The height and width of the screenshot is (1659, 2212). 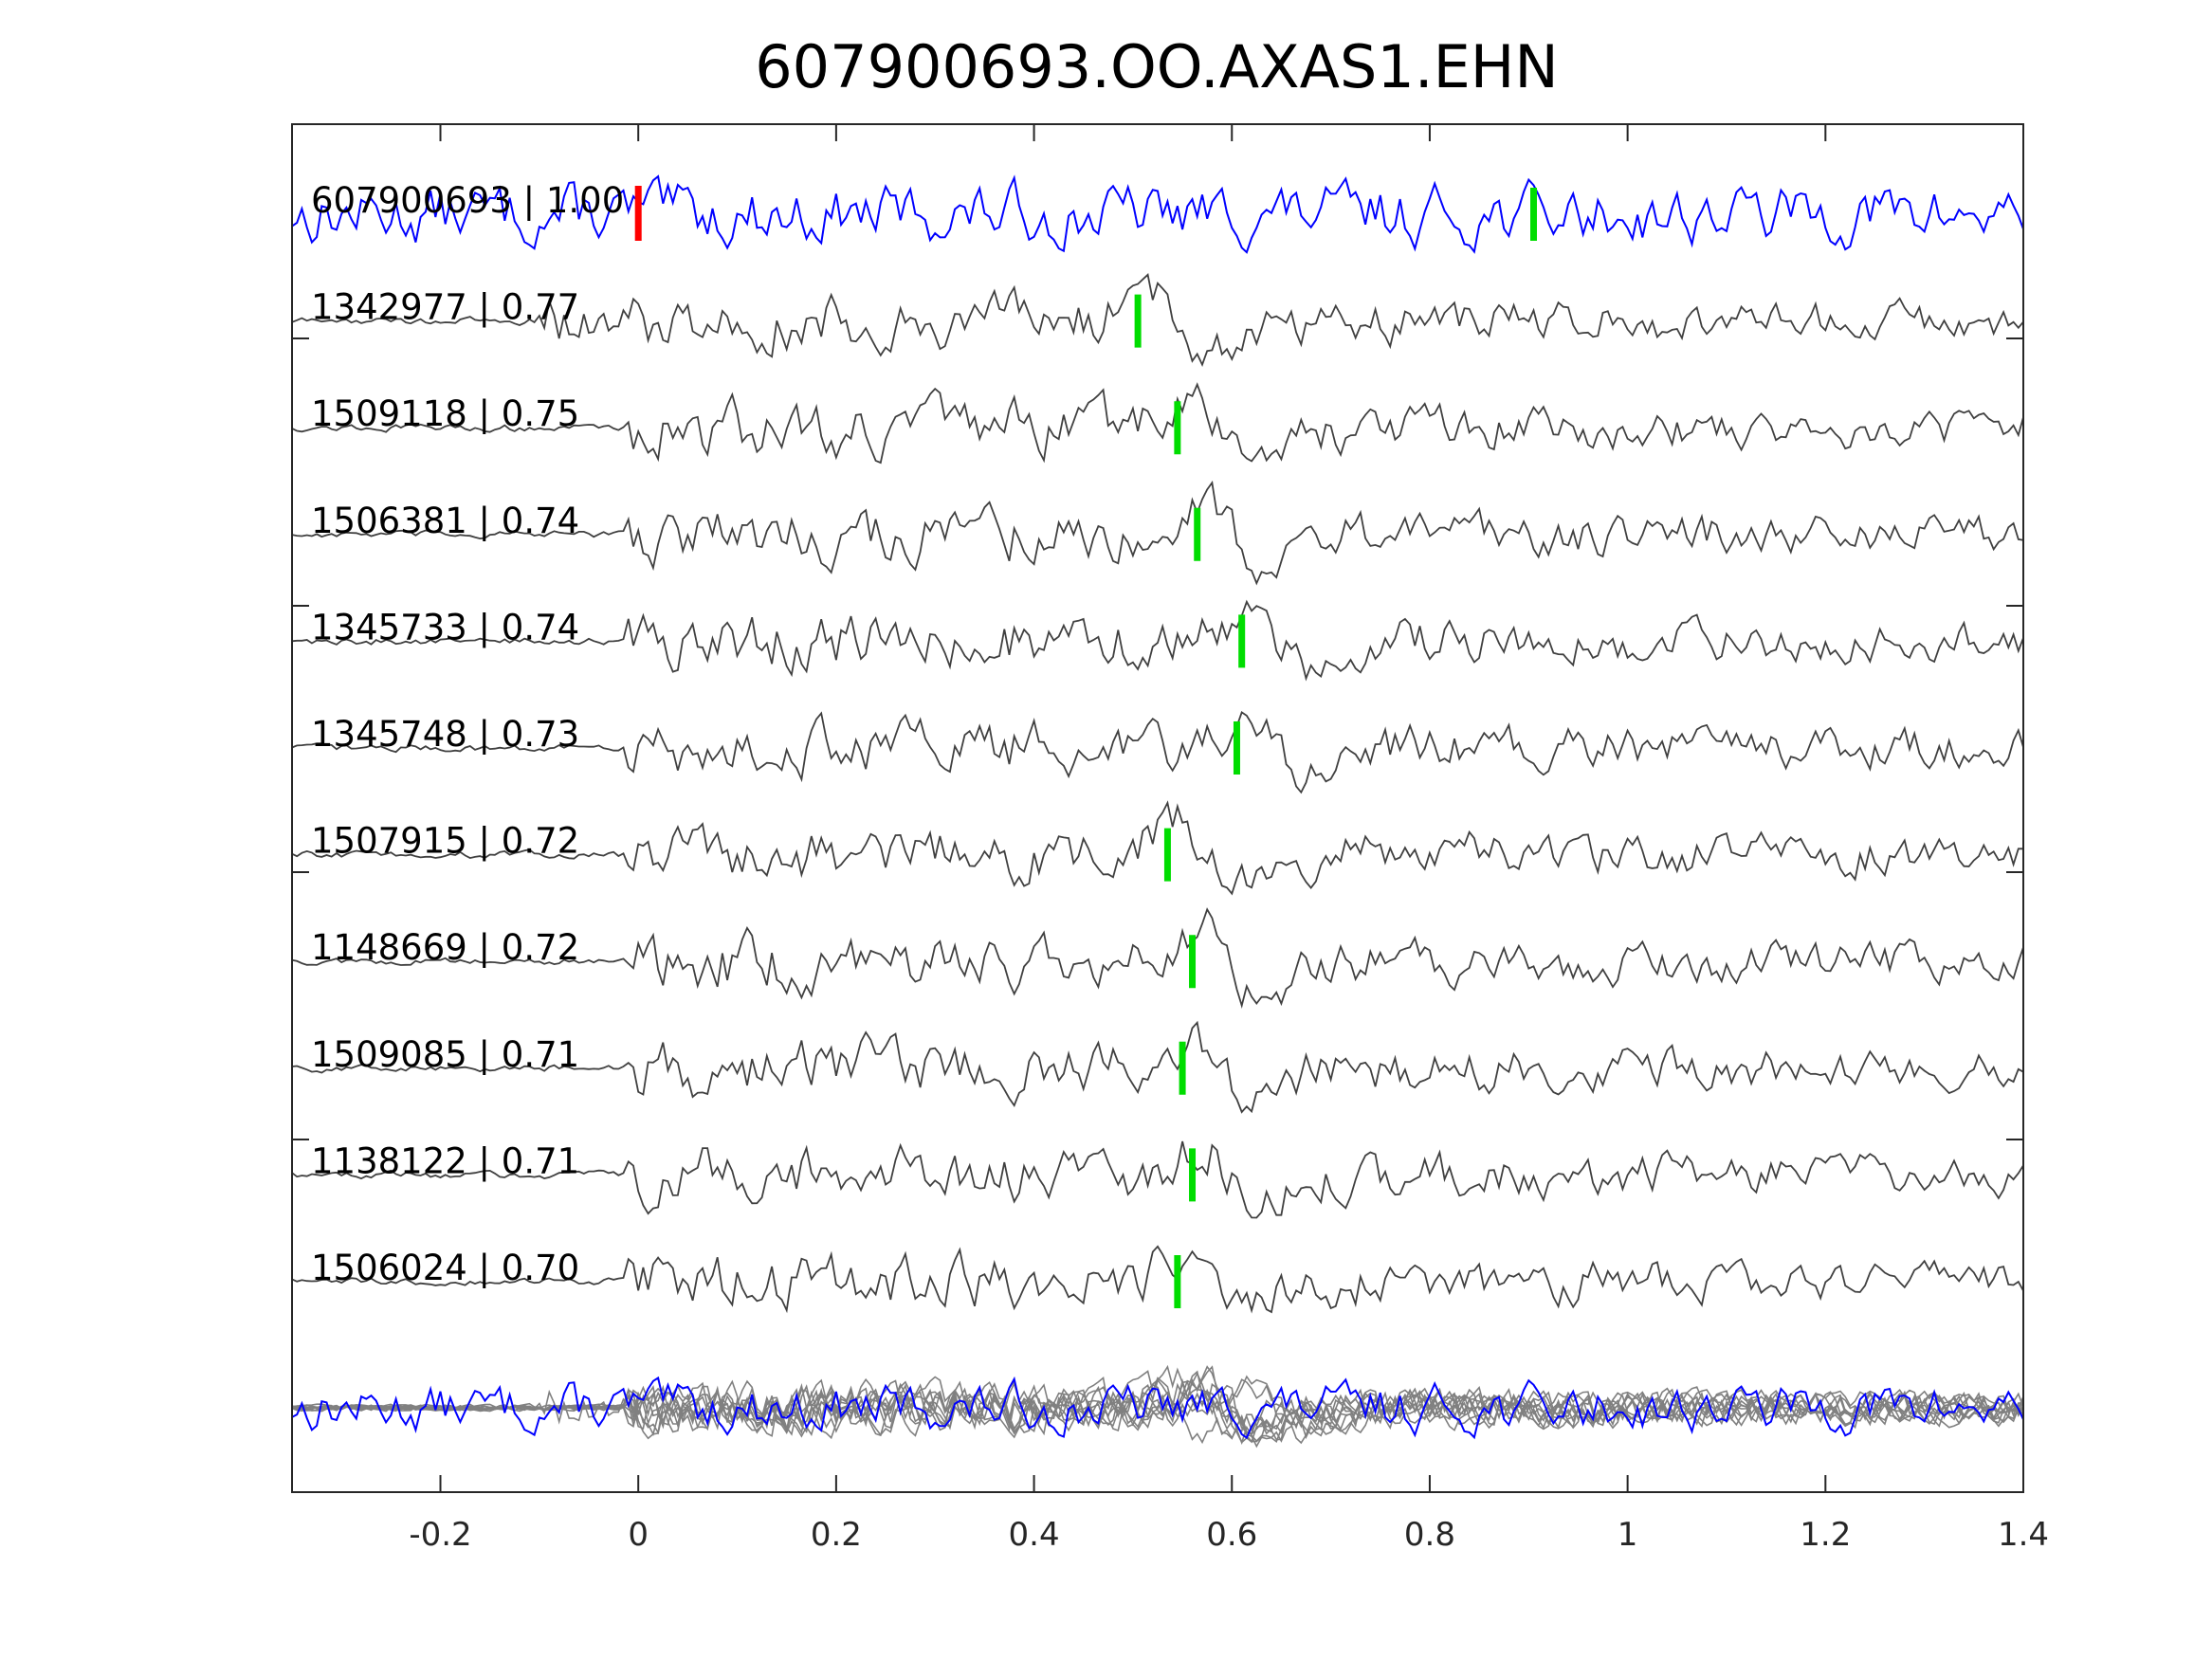 What do you see at coordinates (445, 1268) in the screenshot?
I see `trace-label: 1506024 | 0.70` at bounding box center [445, 1268].